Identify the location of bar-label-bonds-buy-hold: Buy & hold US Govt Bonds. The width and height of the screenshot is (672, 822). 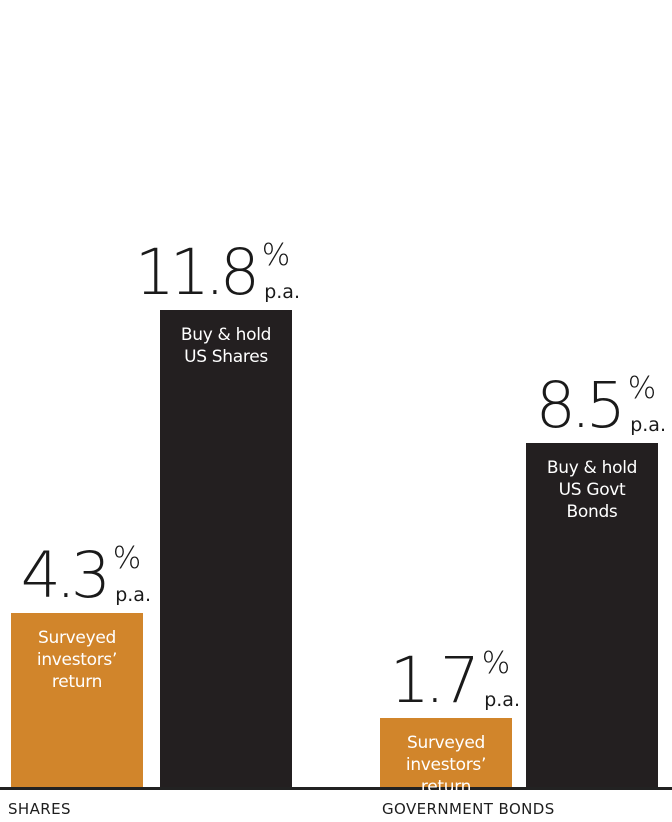
(592, 490).